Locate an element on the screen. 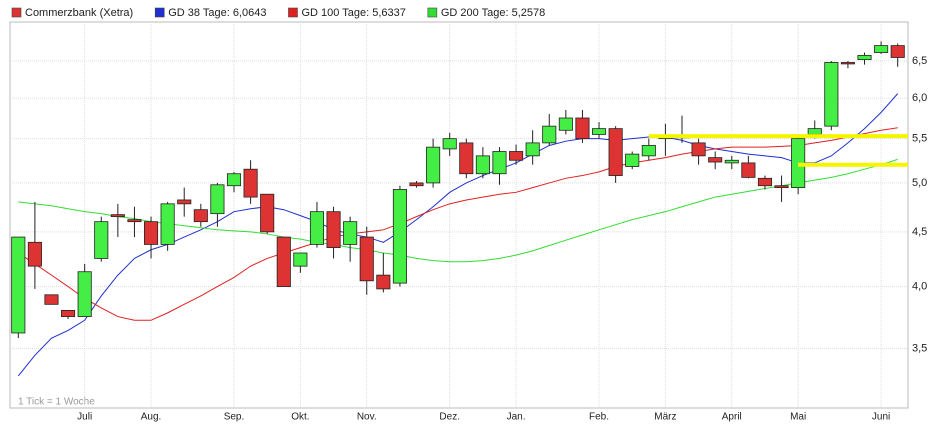 The height and width of the screenshot is (428, 952). x-tick-label: Sep. is located at coordinates (234, 417).